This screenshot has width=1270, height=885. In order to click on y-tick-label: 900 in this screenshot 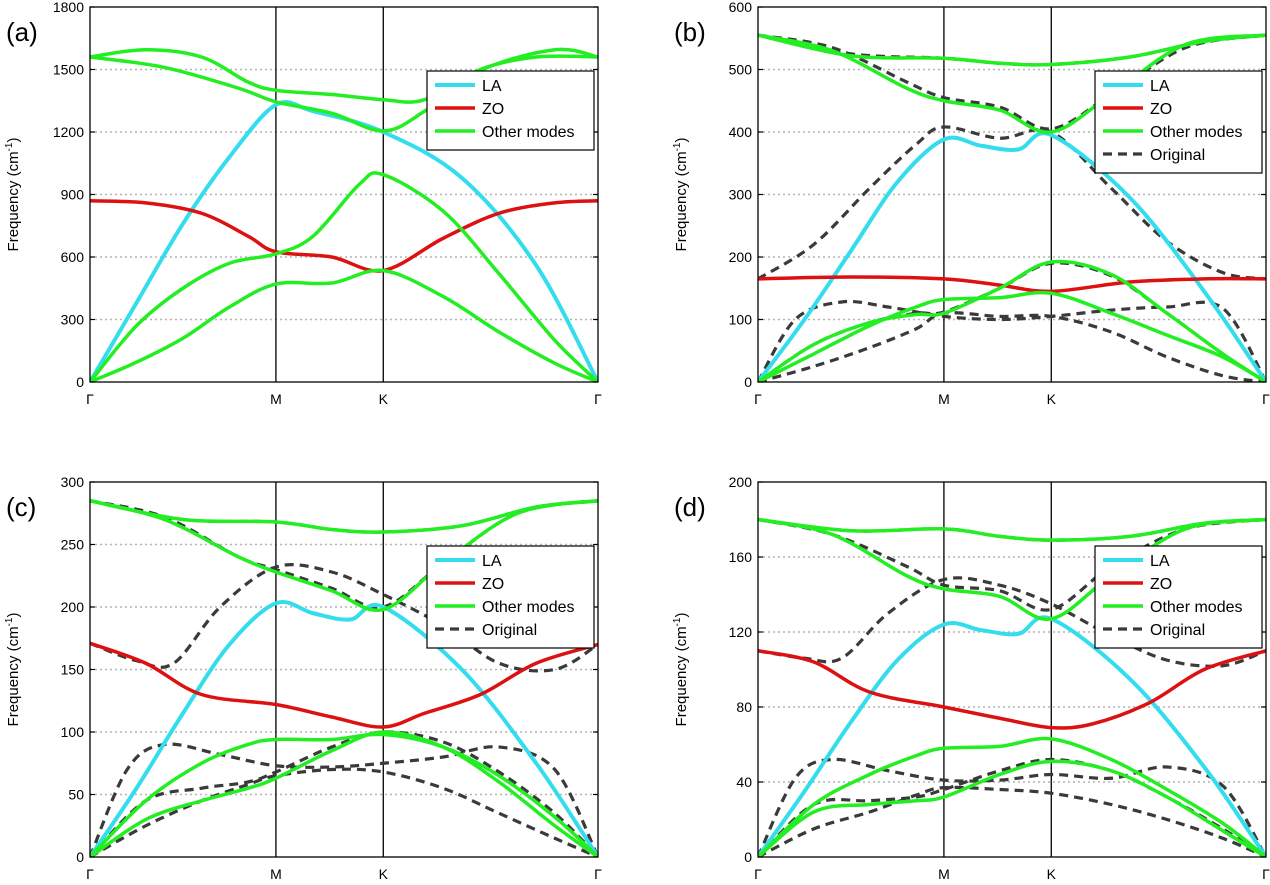, I will do `click(73, 195)`.